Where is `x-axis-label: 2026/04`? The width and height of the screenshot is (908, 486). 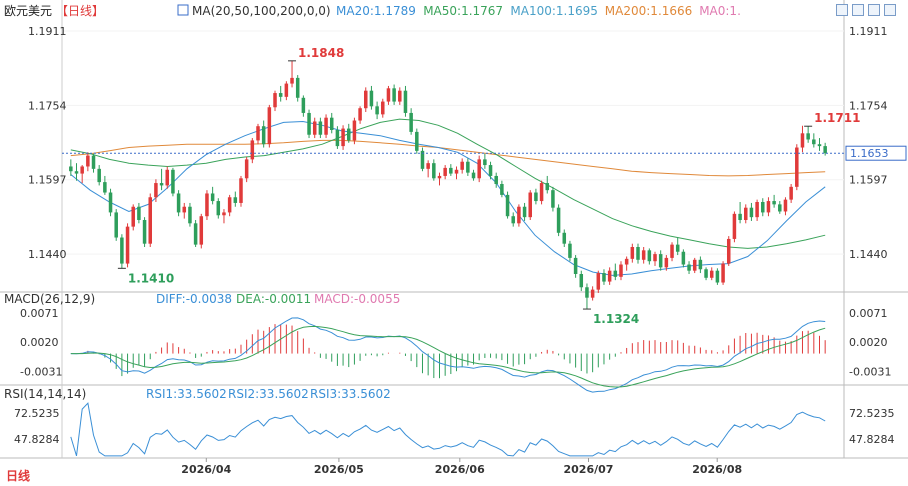
x-axis-label: 2026/04 is located at coordinates (206, 469).